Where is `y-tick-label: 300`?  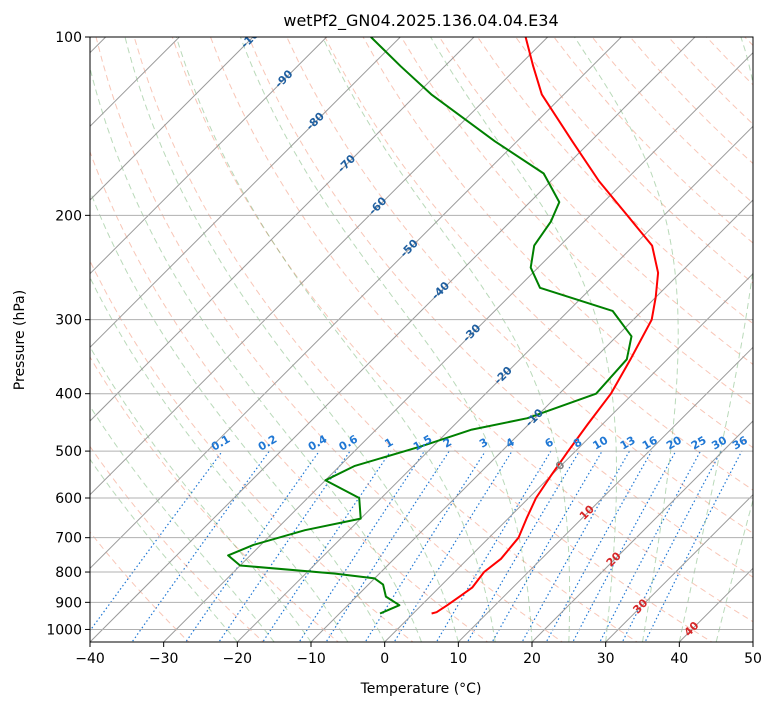
y-tick-label: 300 is located at coordinates (68, 321).